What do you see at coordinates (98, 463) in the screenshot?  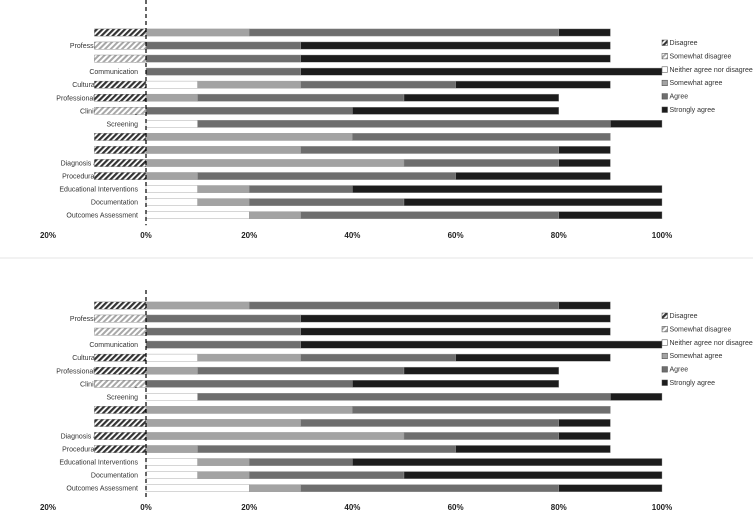 I see `category-label: Educational Interventions` at bounding box center [98, 463].